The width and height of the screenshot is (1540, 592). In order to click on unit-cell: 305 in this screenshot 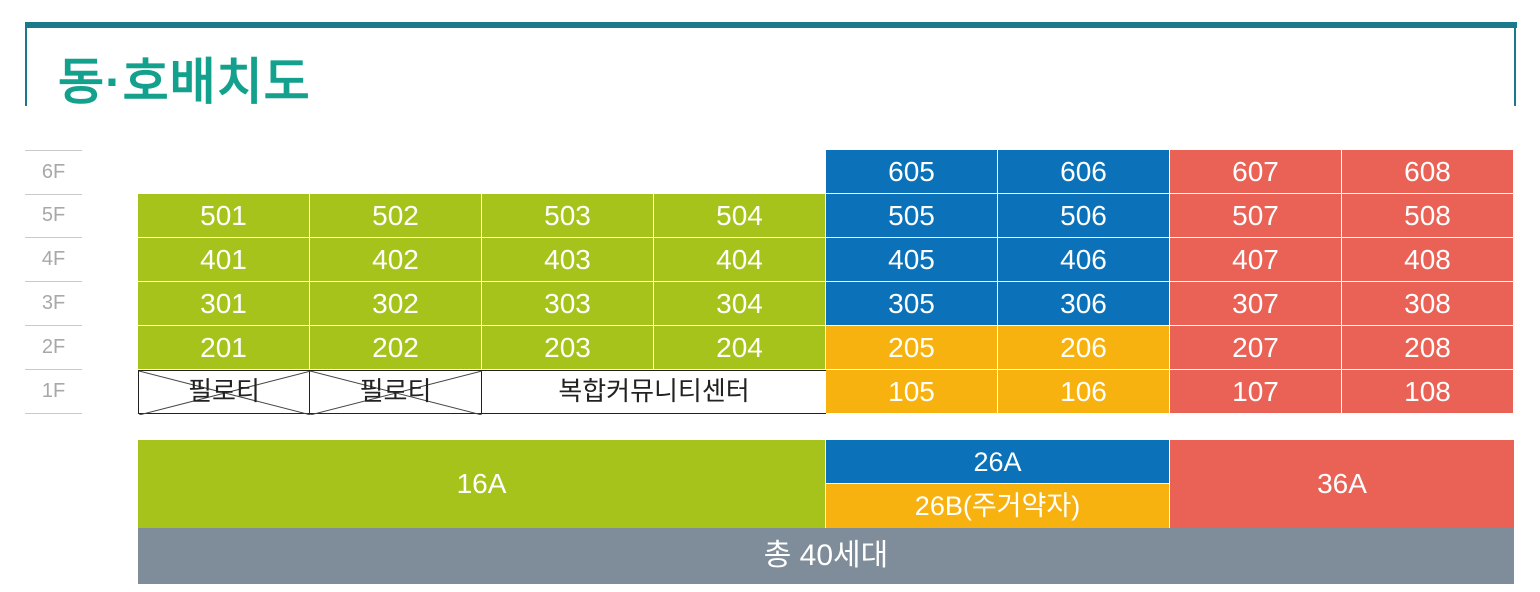, I will do `click(912, 304)`.